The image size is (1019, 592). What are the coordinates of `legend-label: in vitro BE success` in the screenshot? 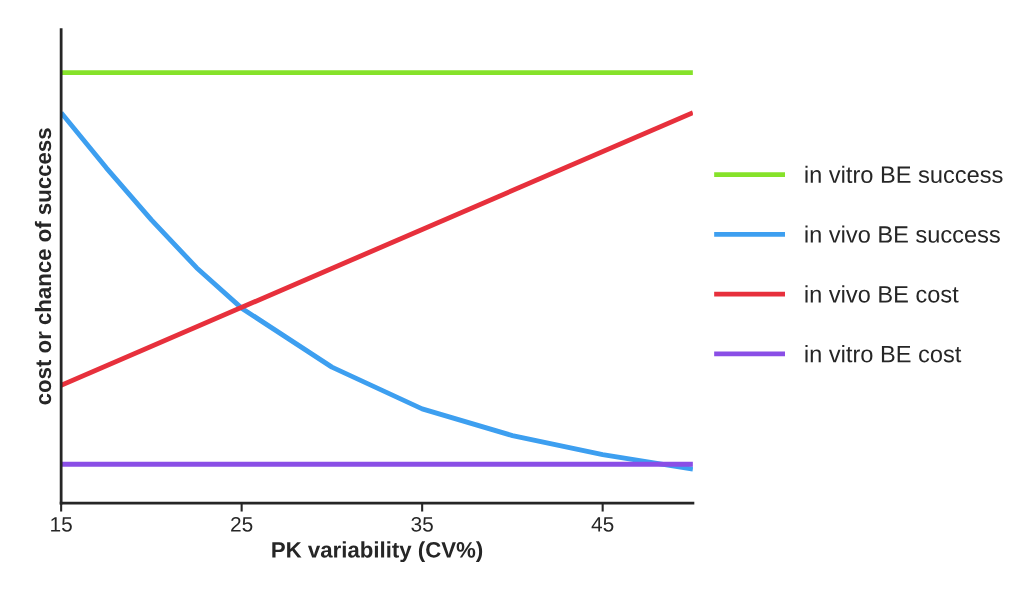 It's located at (904, 174).